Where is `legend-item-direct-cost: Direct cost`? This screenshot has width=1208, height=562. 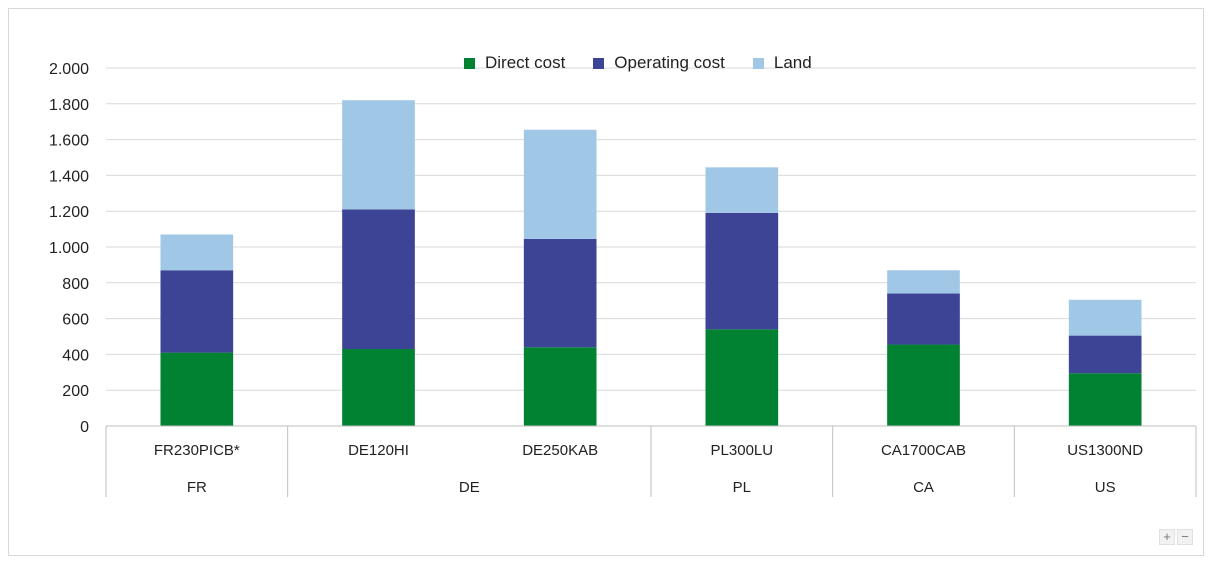
legend-item-direct-cost: Direct cost is located at coordinates (514, 63).